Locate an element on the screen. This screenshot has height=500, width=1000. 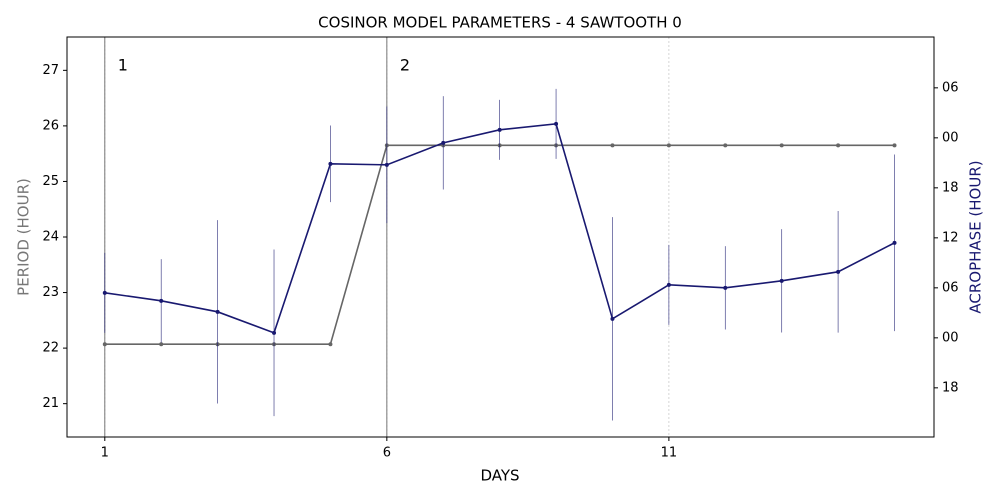
y-tick-label: 21 is located at coordinates (50, 403).